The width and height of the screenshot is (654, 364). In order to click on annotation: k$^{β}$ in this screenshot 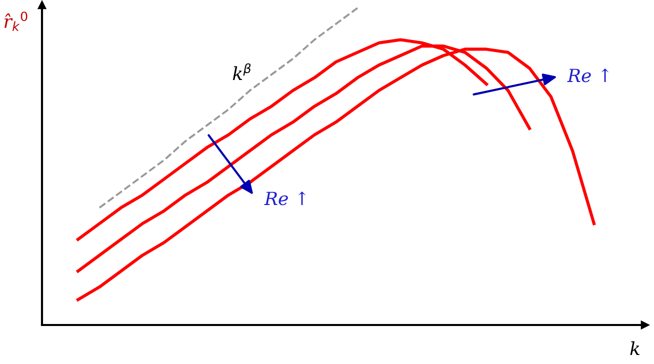, I will do `click(241, 71)`.